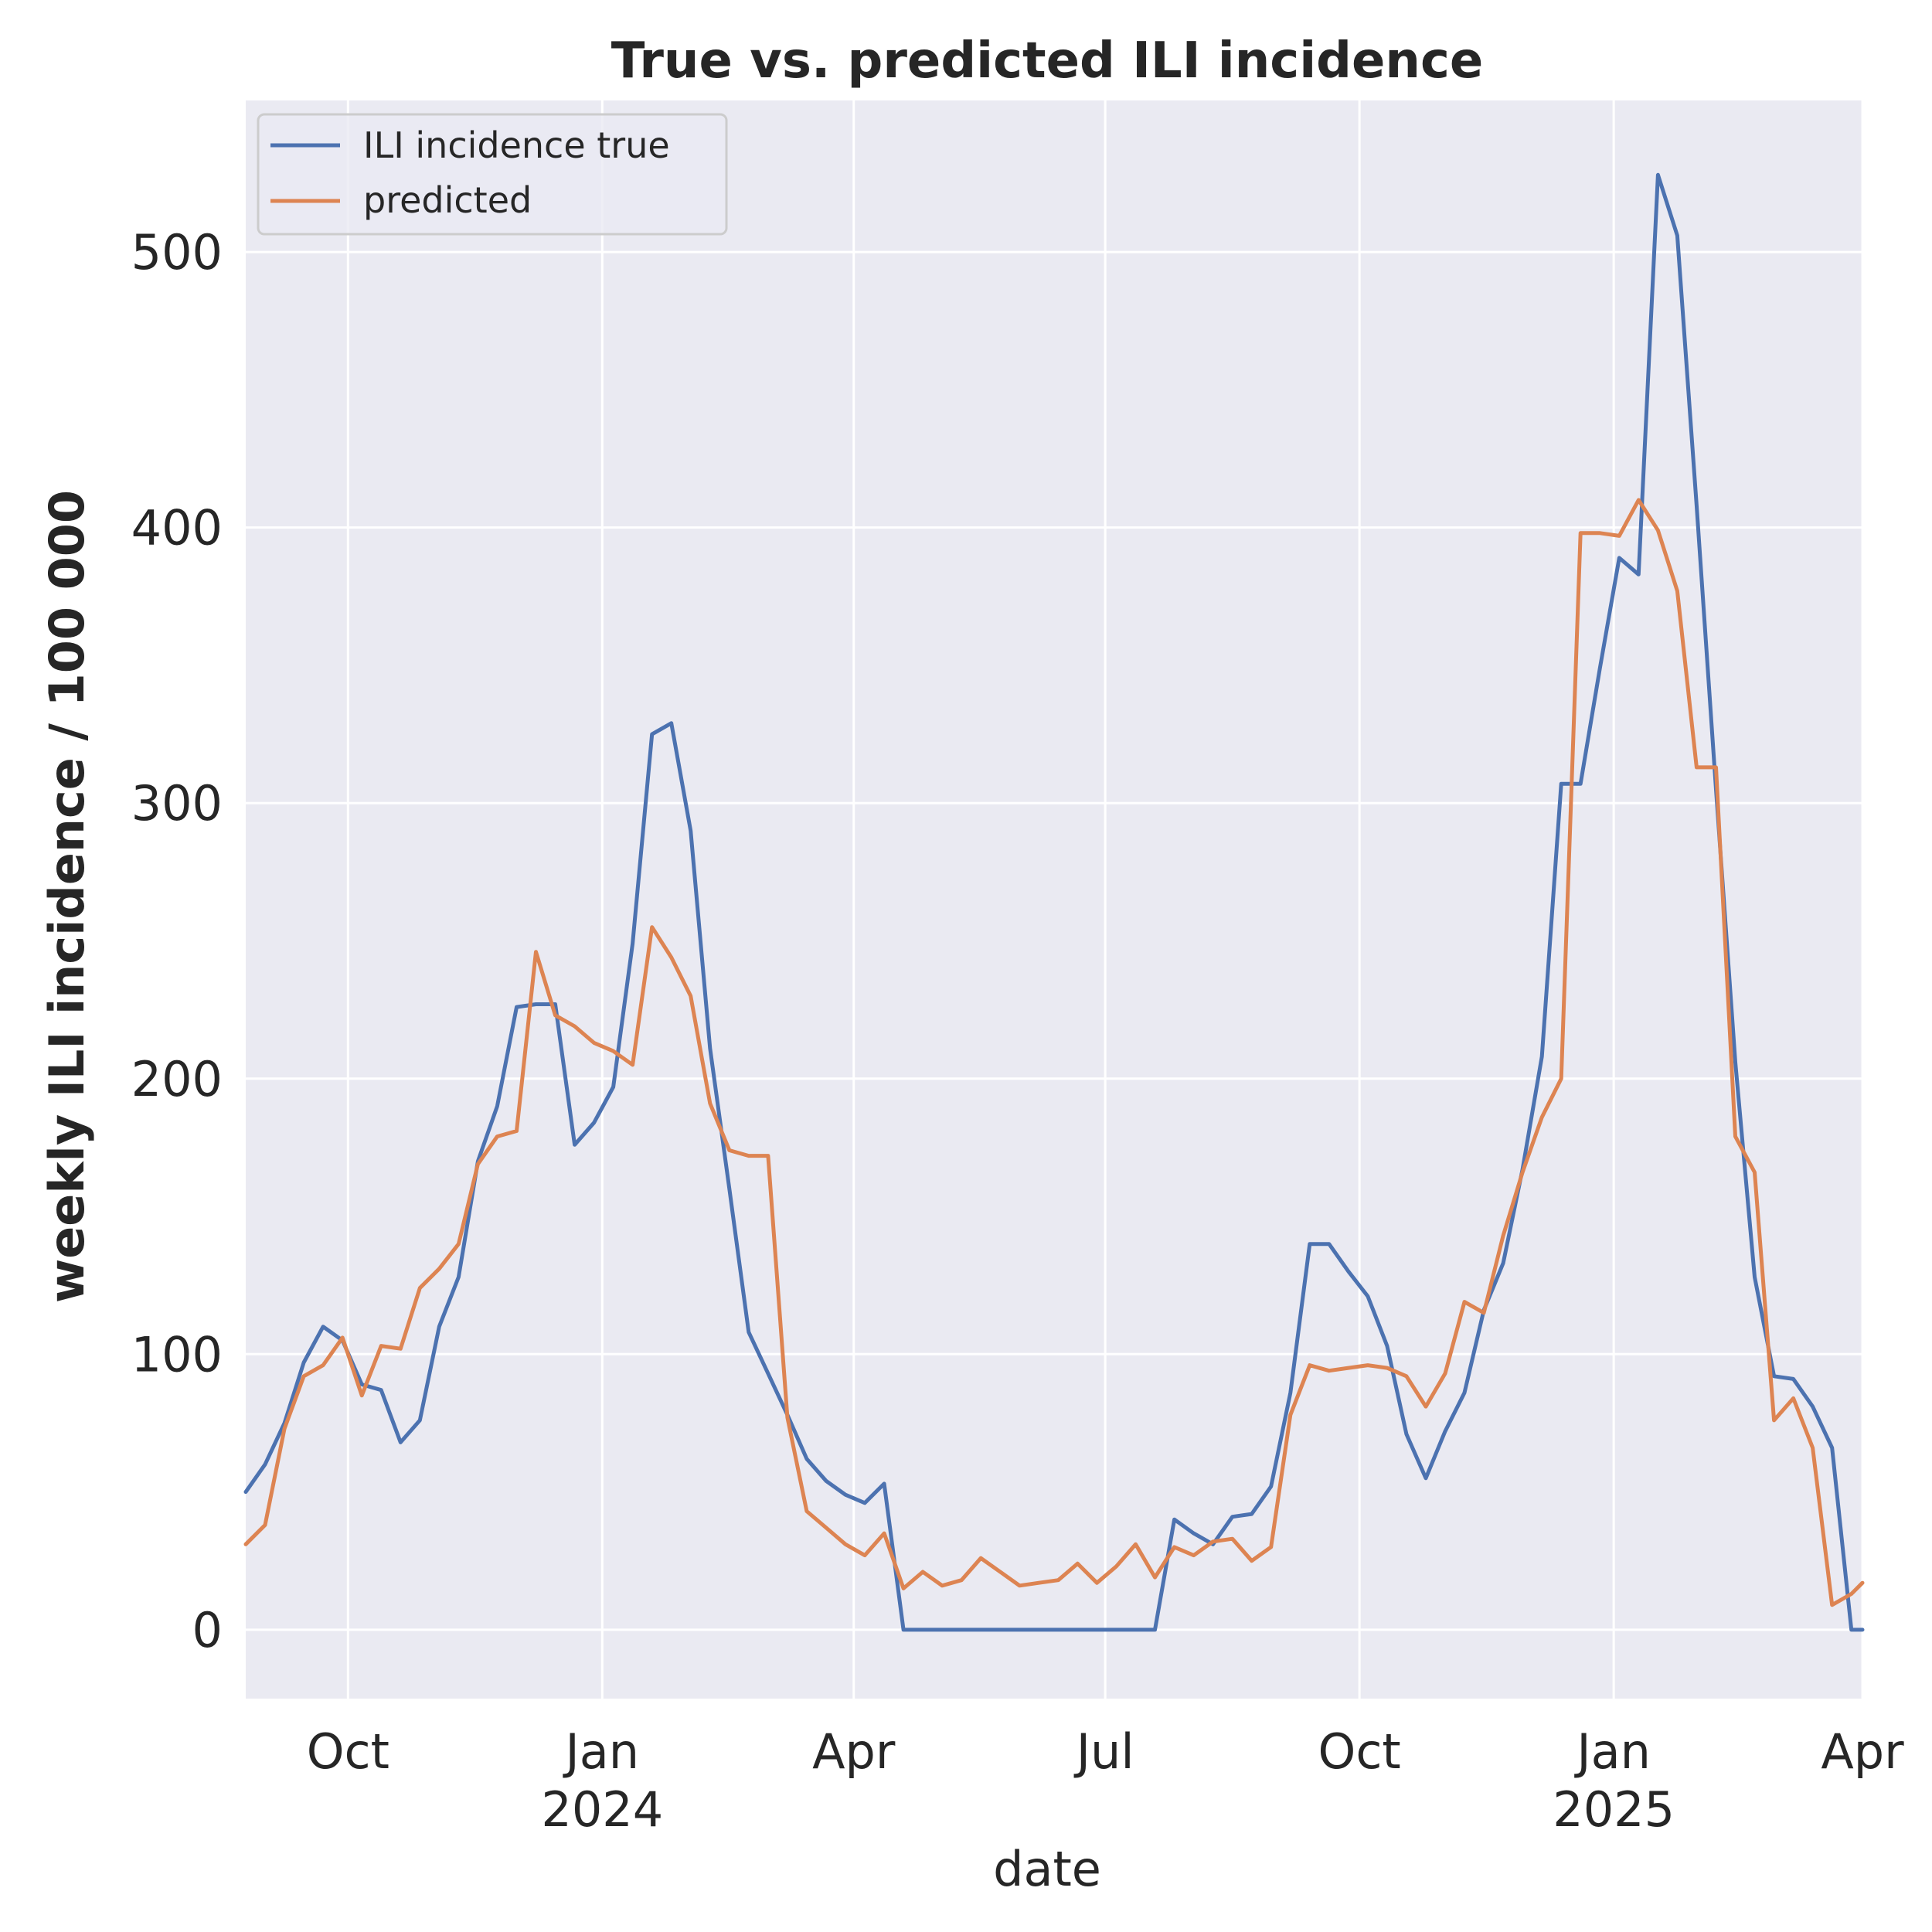 The image size is (1932, 1932). I want to click on y-tick-label: 400, so click(177, 528).